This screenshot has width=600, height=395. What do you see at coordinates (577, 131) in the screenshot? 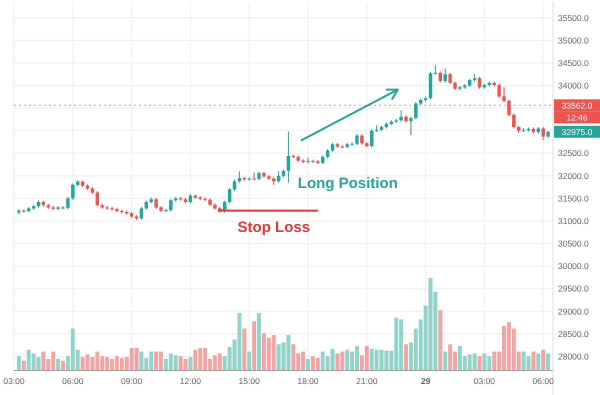
I see `text: 32975.0` at bounding box center [577, 131].